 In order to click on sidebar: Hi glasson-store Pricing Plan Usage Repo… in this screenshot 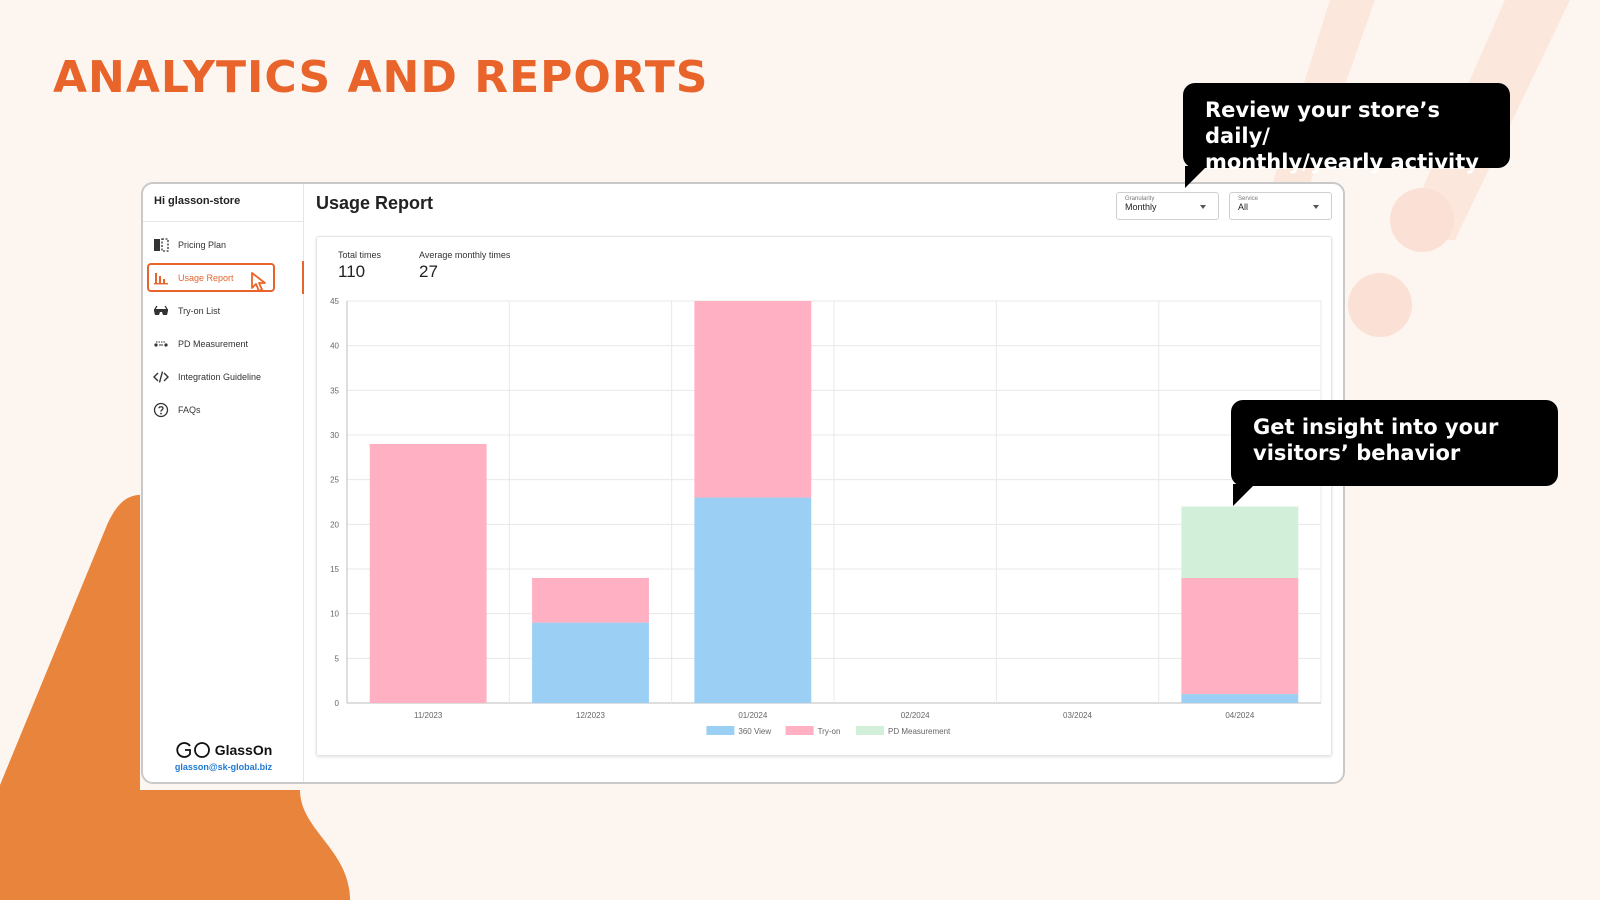, I will do `click(223, 483)`.